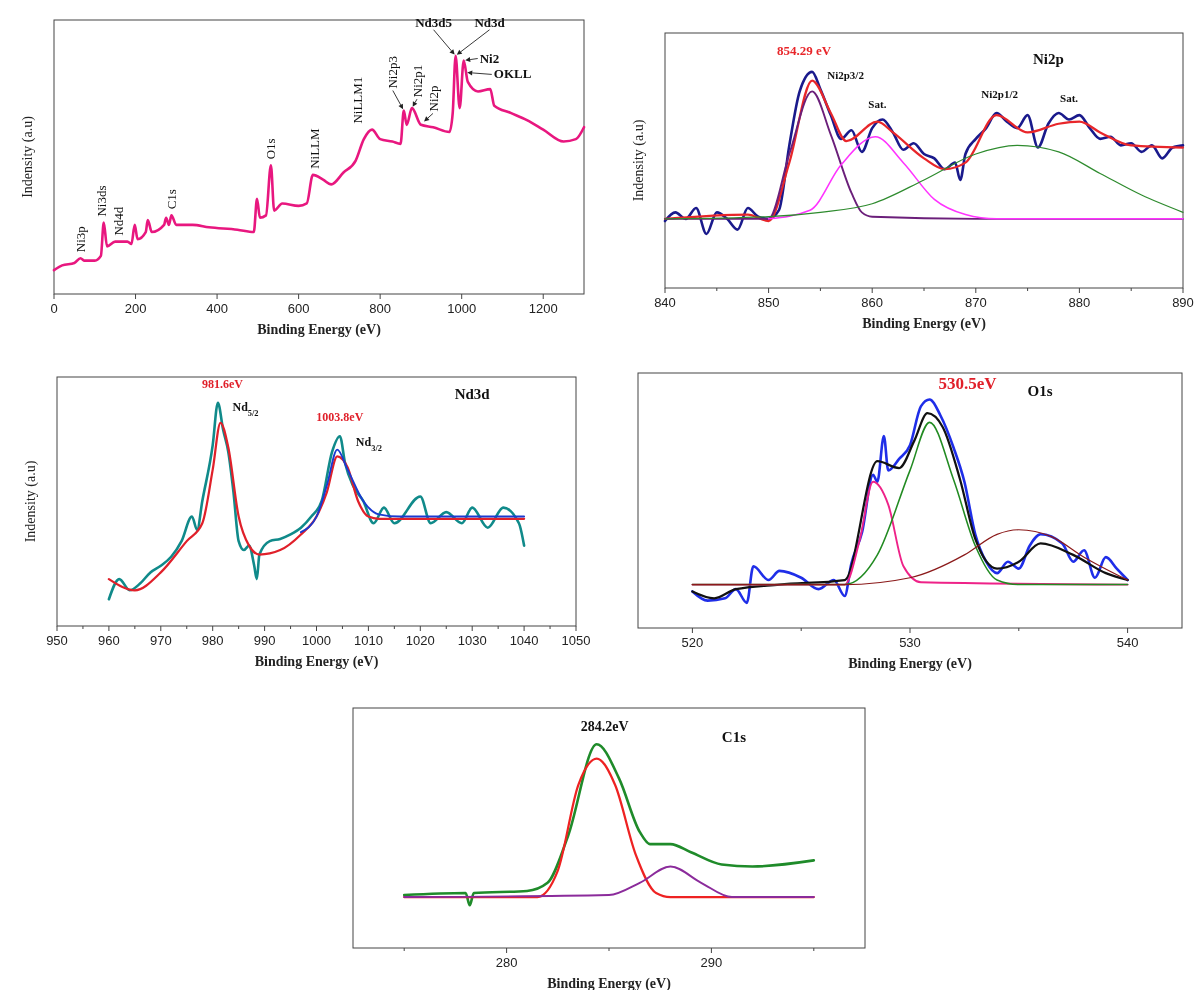 The width and height of the screenshot is (1200, 990). What do you see at coordinates (368, 640) in the screenshot?
I see `x-tick-label: 1010` at bounding box center [368, 640].